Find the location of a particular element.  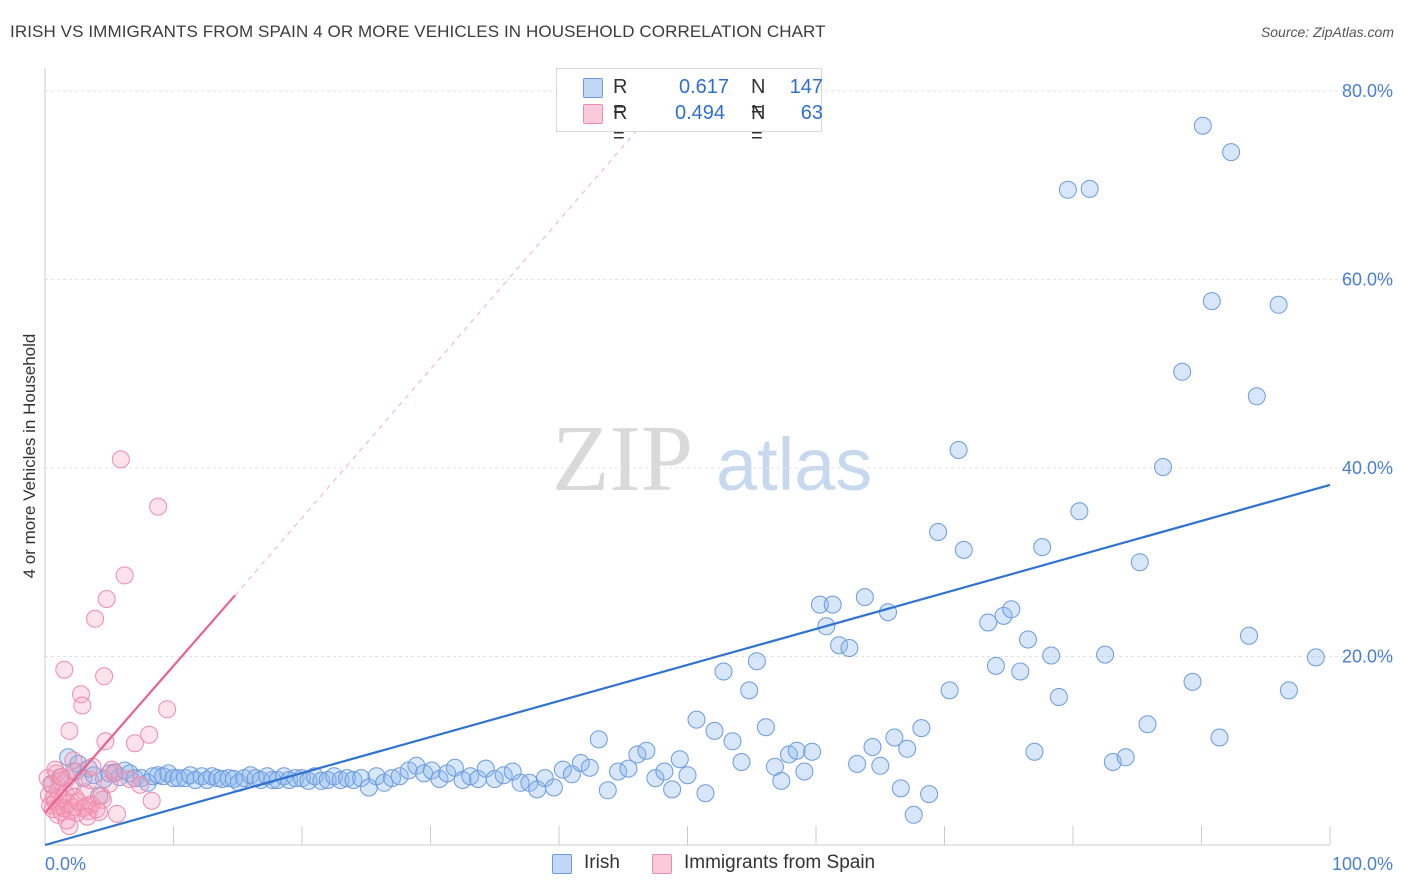

y-tick-label: 60.0% is located at coordinates (1367, 279).